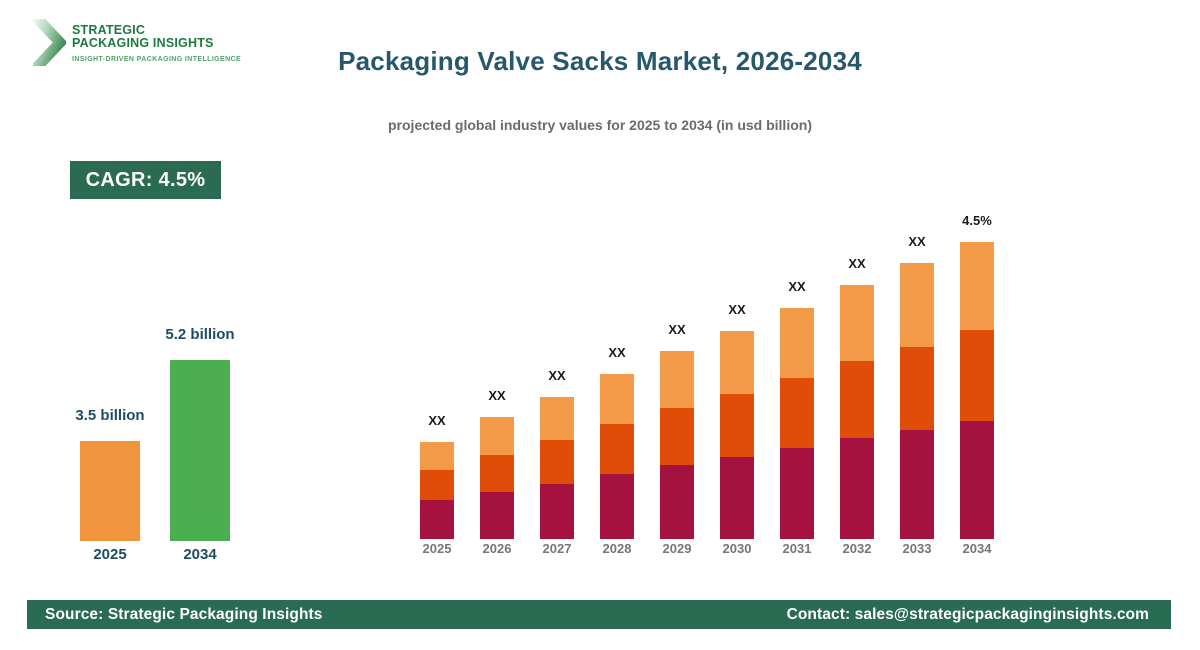 The height and width of the screenshot is (650, 1200). What do you see at coordinates (737, 498) in the screenshot?
I see `stacked-bar-2030-bottom-segment` at bounding box center [737, 498].